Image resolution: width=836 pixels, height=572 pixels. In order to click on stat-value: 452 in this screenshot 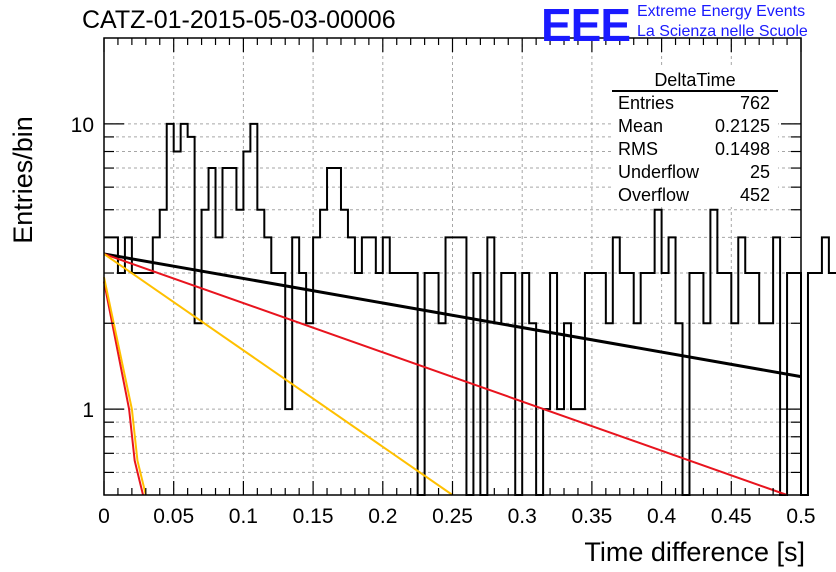, I will do `click(754, 195)`.